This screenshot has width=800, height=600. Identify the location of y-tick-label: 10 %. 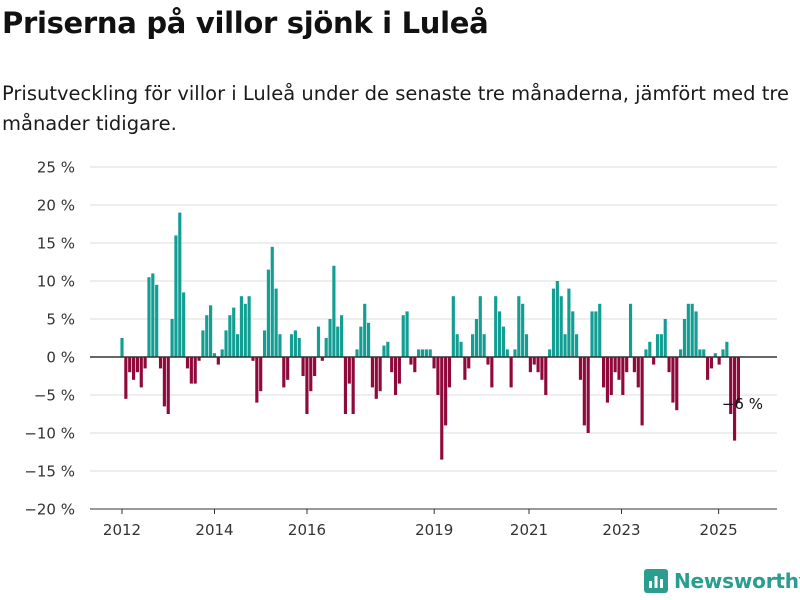
(56, 282).